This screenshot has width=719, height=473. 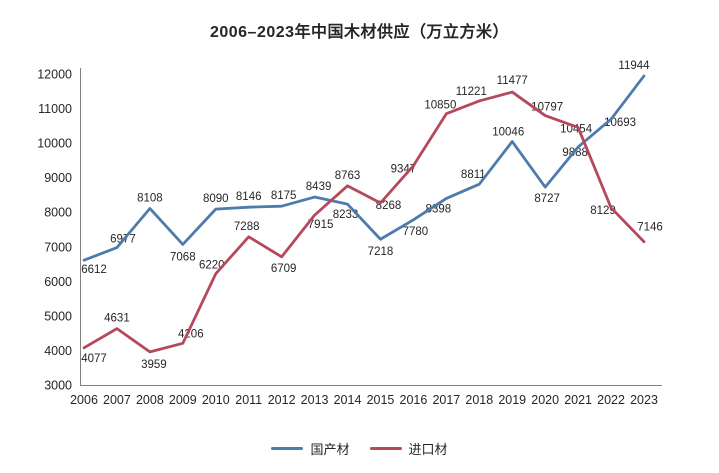 What do you see at coordinates (249, 197) in the screenshot?
I see `data-label: 8146` at bounding box center [249, 197].